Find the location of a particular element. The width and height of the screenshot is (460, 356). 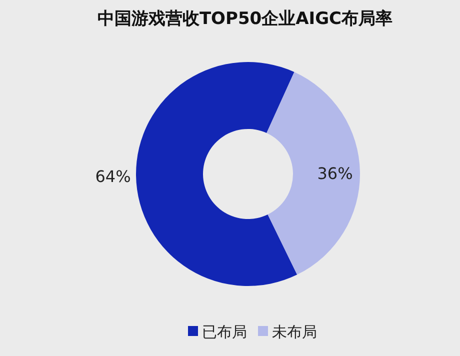

chart-title: 中国游戏营收TOP50企业AIGC布局率 is located at coordinates (245, 19).